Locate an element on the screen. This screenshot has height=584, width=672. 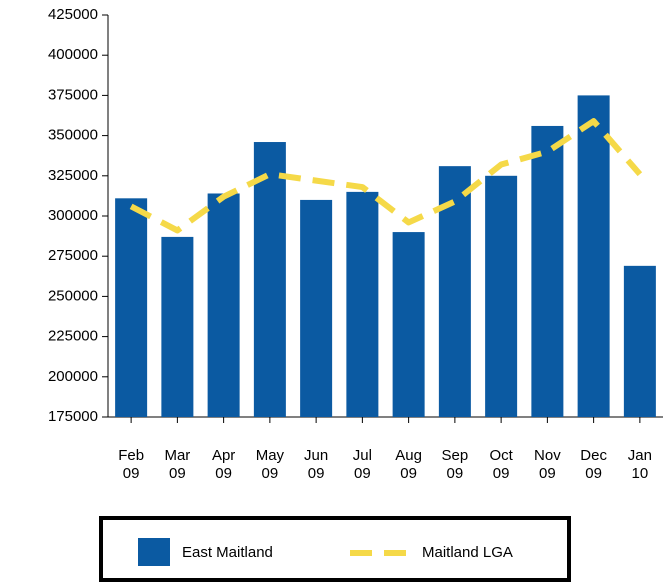
legend-label: Maitland LGA is located at coordinates (467, 552).